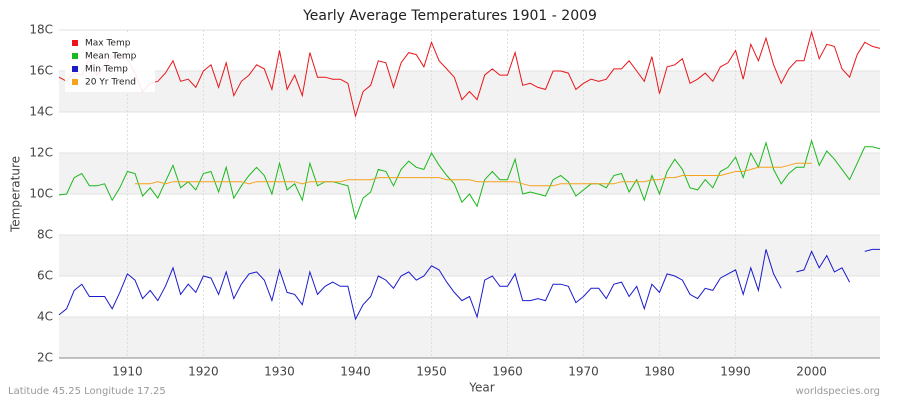  Describe the element at coordinates (45, 317) in the screenshot. I see `y-tick-label: 4C` at that location.